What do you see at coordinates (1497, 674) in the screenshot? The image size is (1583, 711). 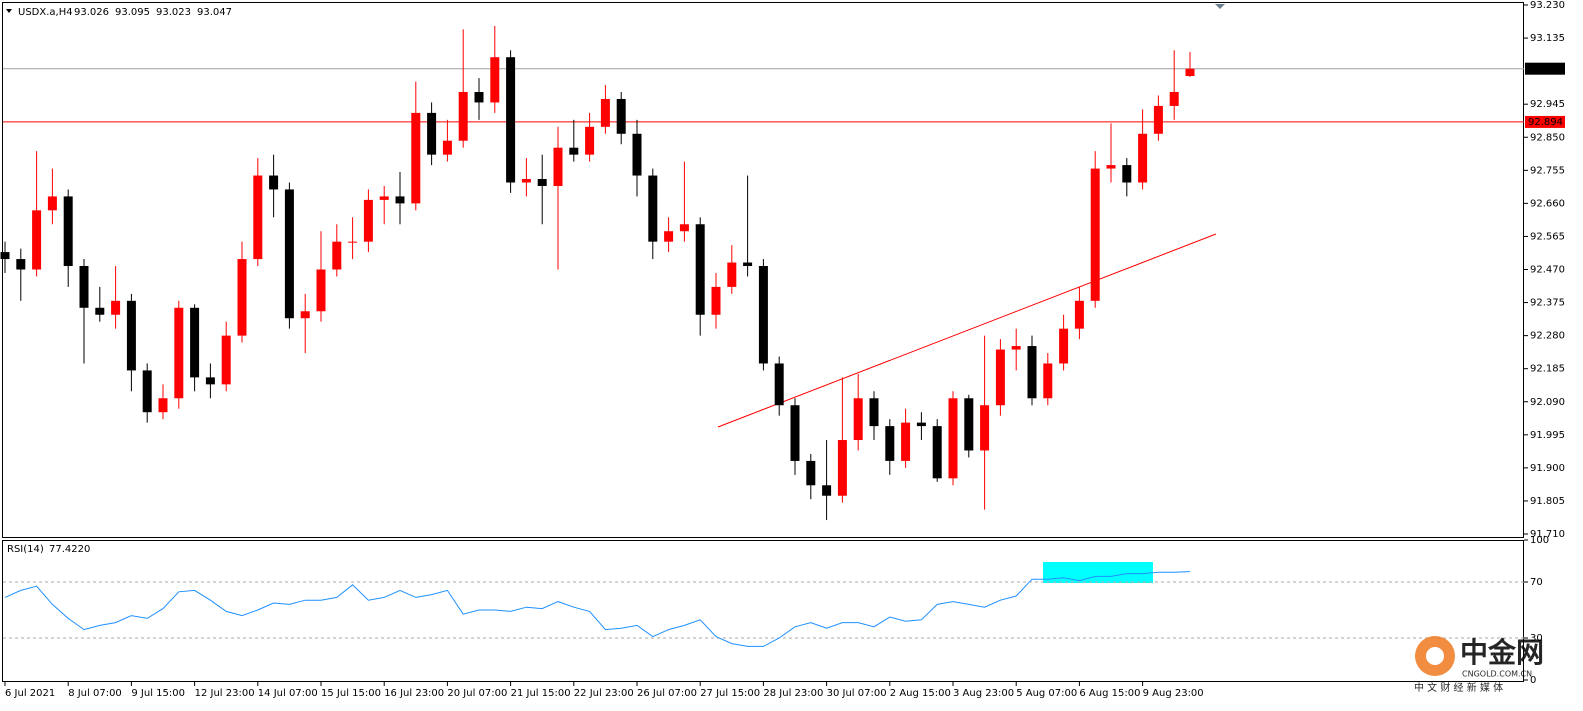 I see `watermark-site: CNGOLD.COM.CN` at bounding box center [1497, 674].